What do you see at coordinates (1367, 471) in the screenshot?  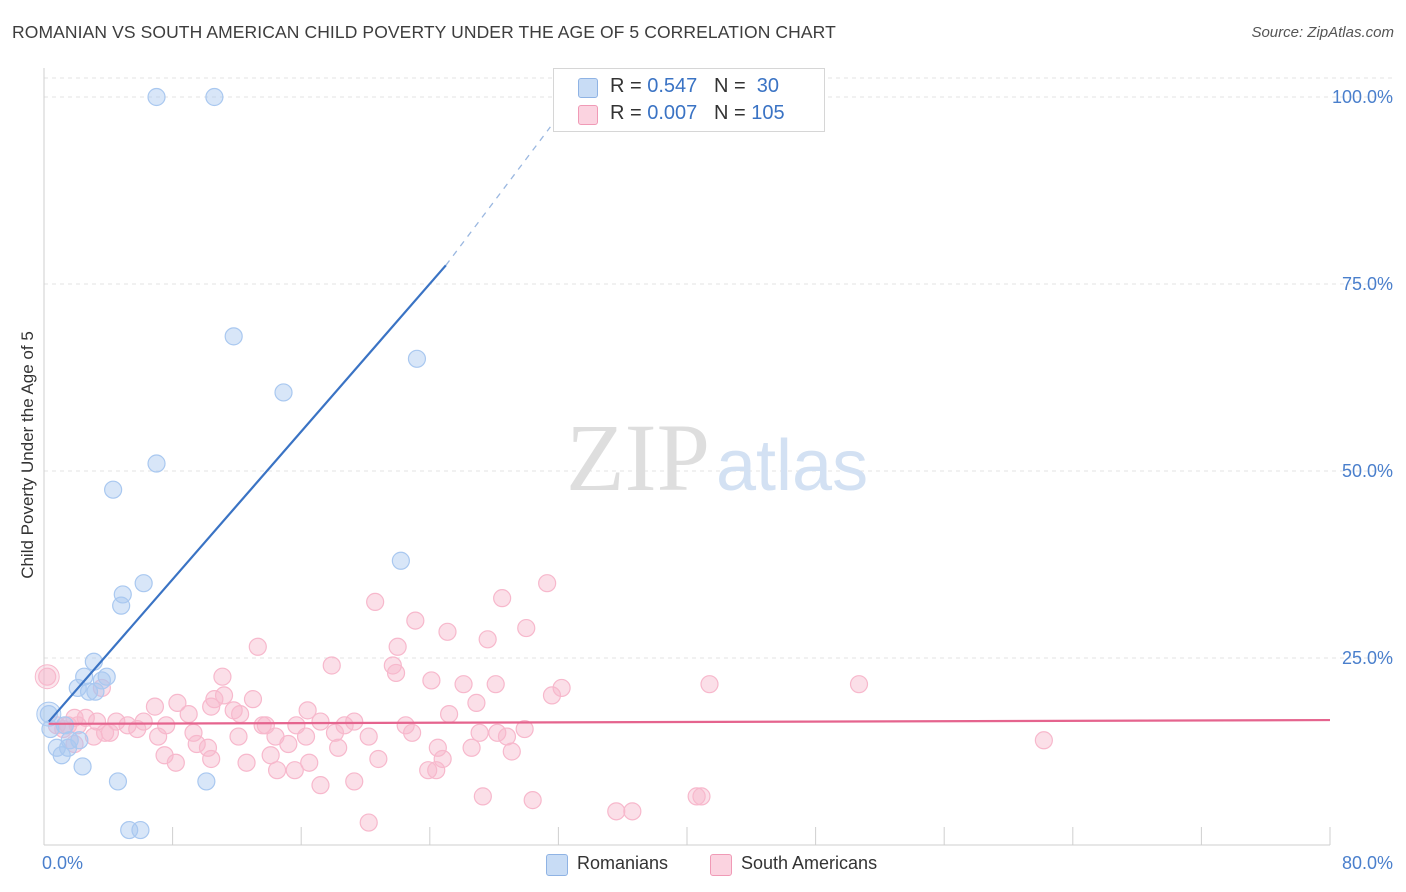 I see `y-tick-label: 50.0%` at bounding box center [1367, 471].